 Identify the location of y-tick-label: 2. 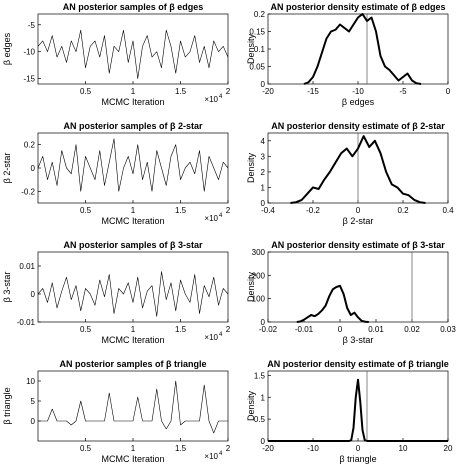
(263, 172).